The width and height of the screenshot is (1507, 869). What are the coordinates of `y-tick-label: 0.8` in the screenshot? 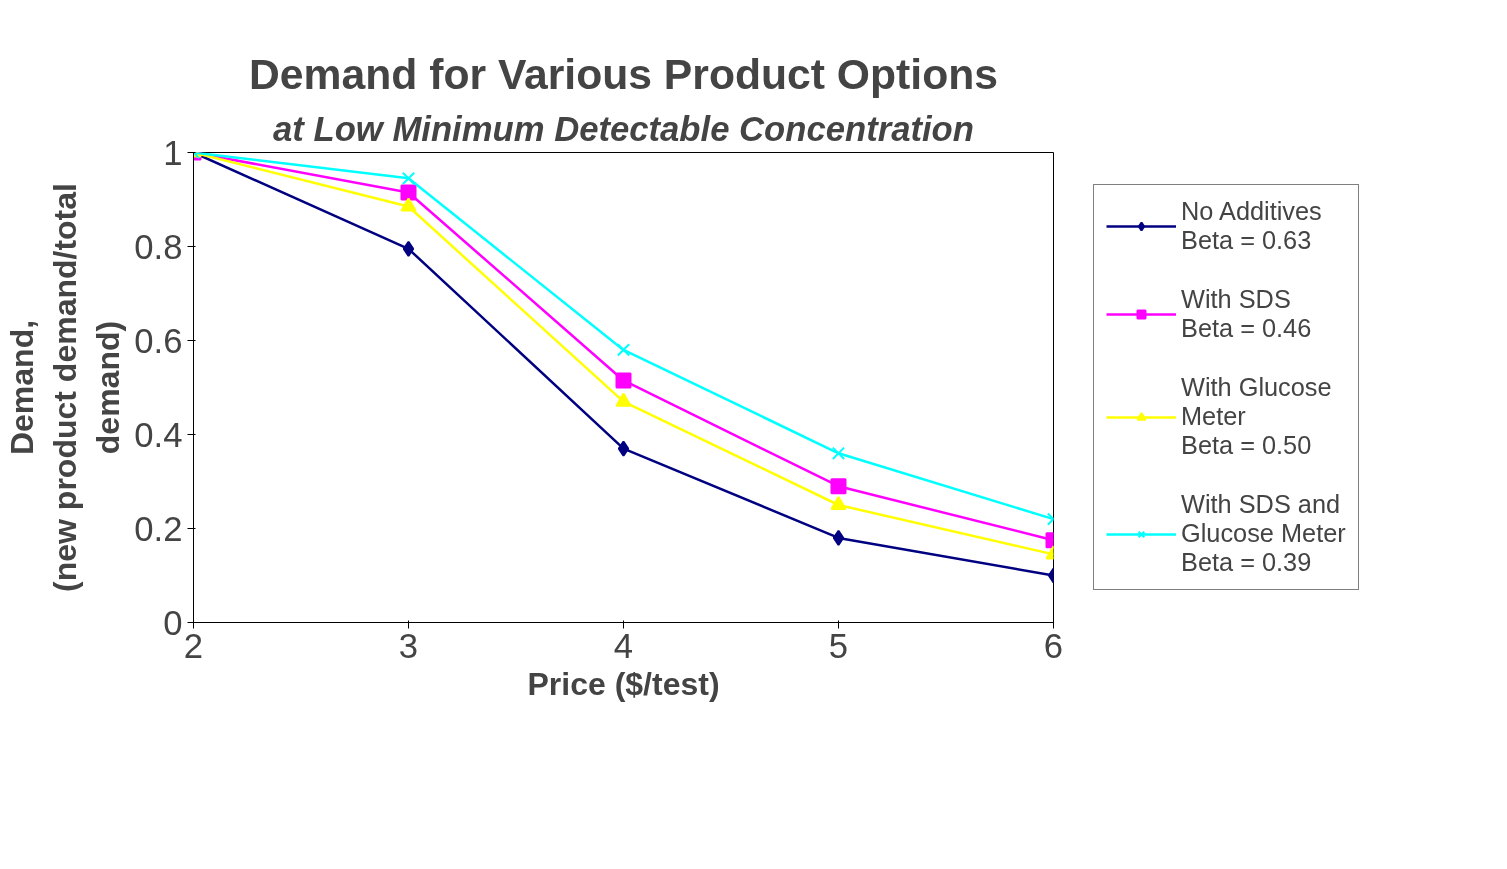 It's located at (158, 246).